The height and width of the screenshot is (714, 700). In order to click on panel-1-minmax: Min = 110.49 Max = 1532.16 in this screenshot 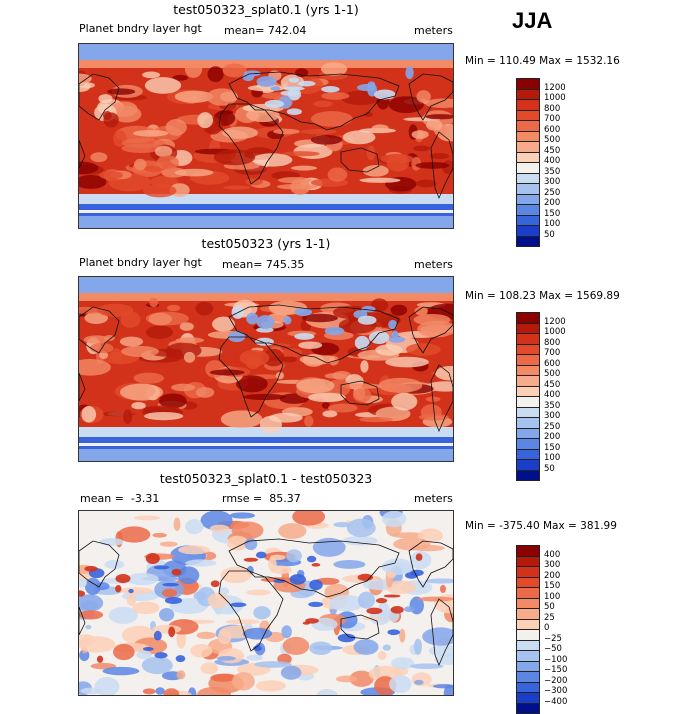, I will do `click(542, 61)`.